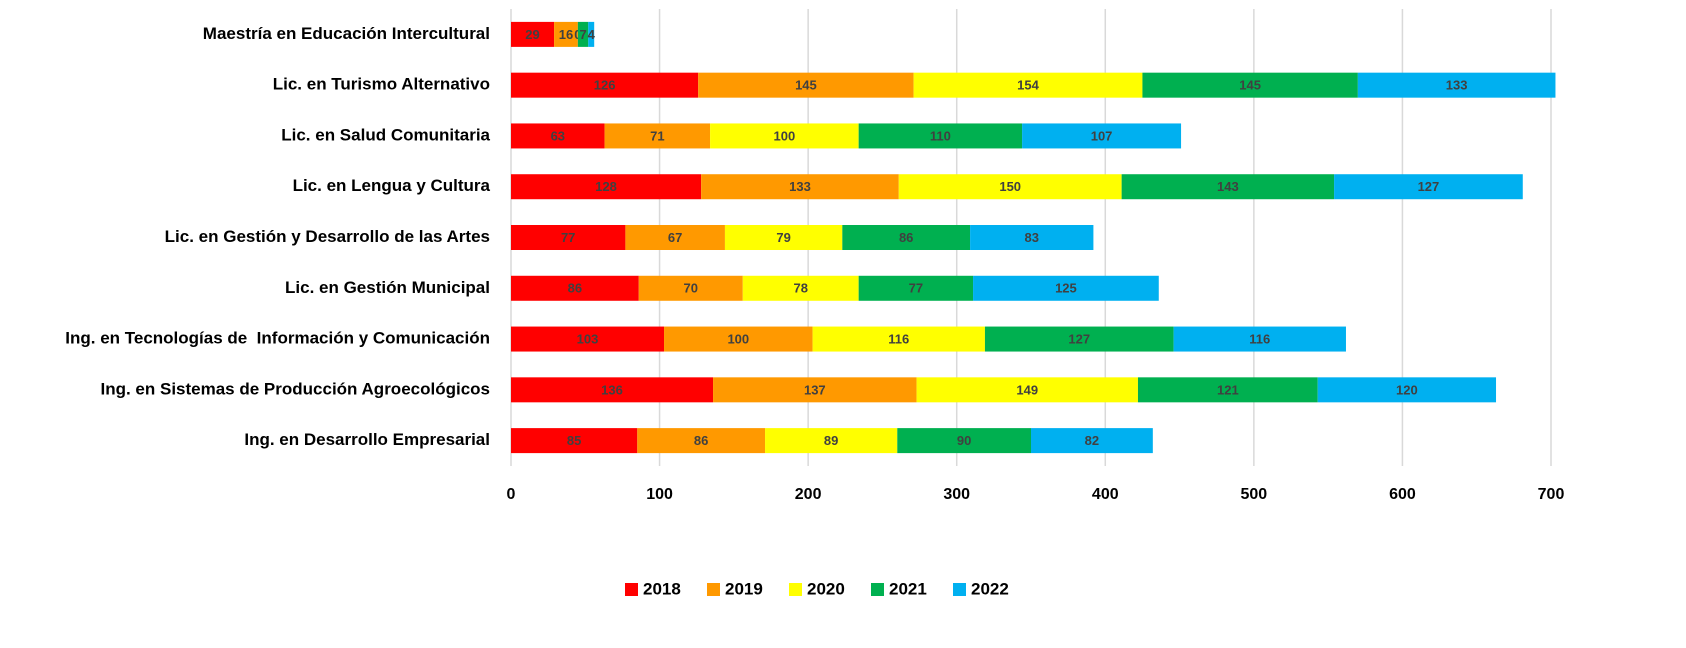 The image size is (1686, 648). I want to click on data-label: 7, so click(582, 34).